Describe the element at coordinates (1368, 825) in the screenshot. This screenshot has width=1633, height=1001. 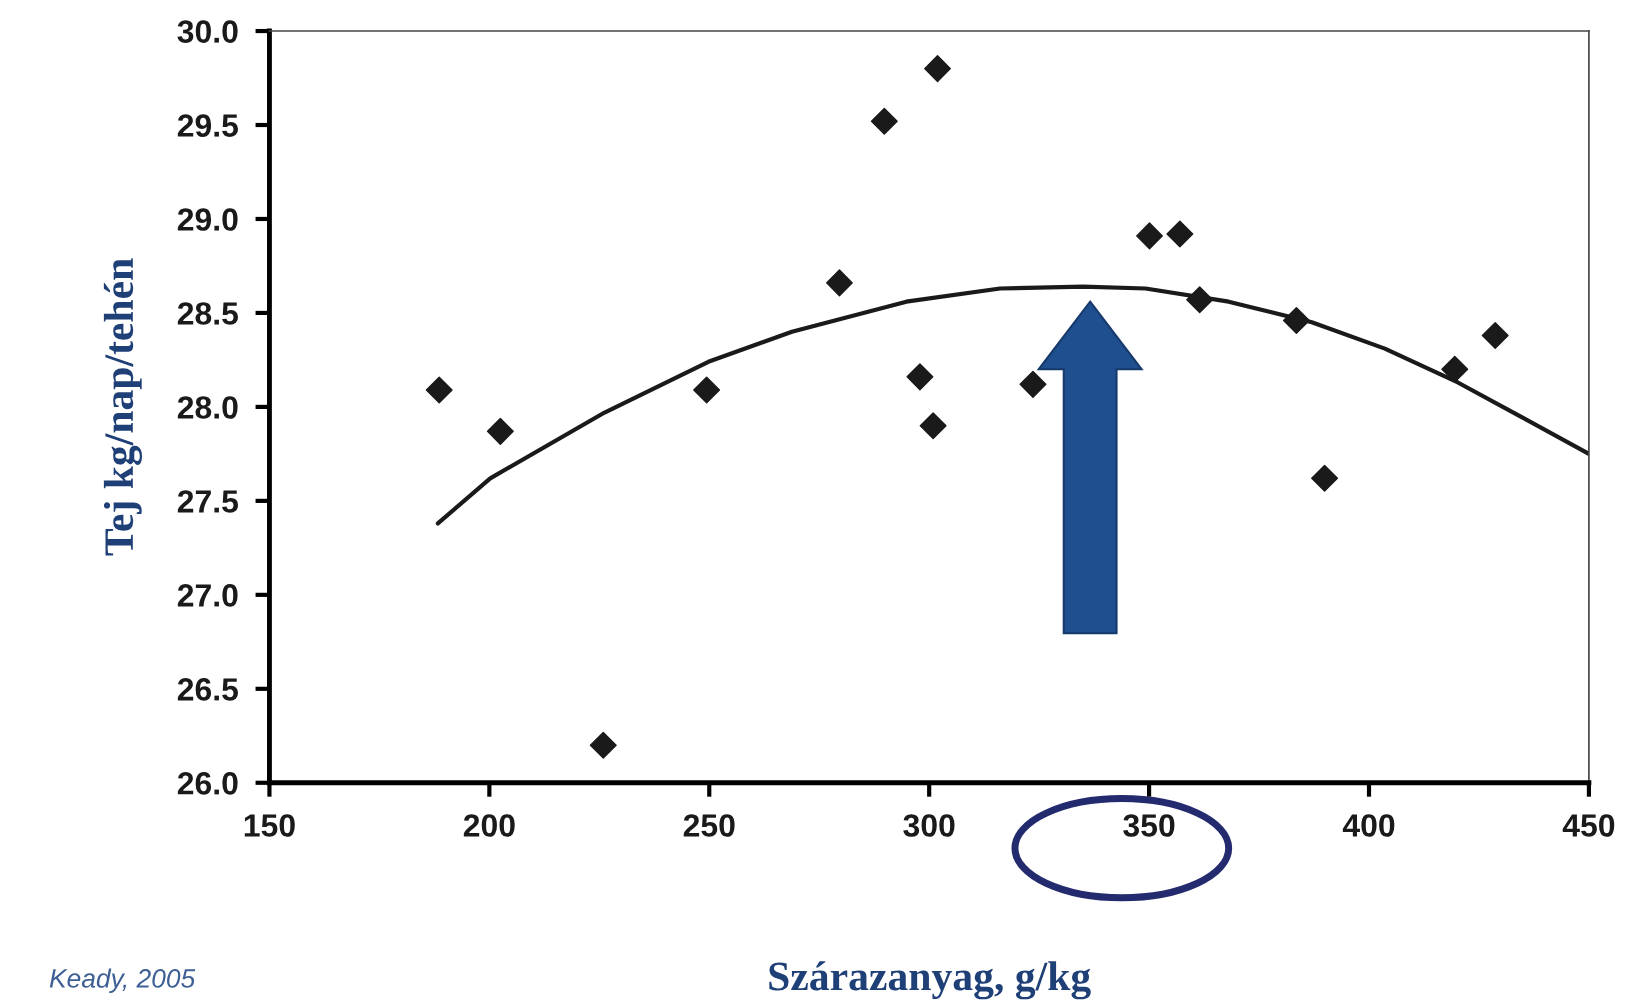
I see `x-tick-label: 400` at that location.